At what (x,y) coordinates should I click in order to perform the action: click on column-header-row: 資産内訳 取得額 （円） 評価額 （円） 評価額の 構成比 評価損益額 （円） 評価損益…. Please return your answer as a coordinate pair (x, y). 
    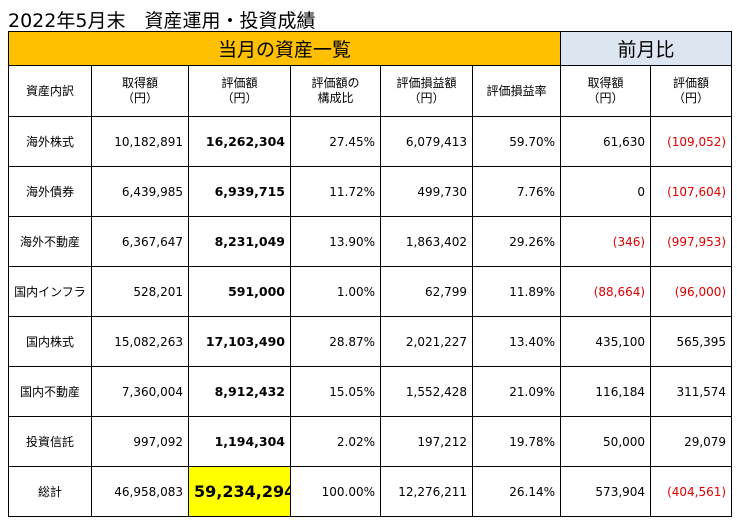
    Looking at the image, I should click on (370, 91).